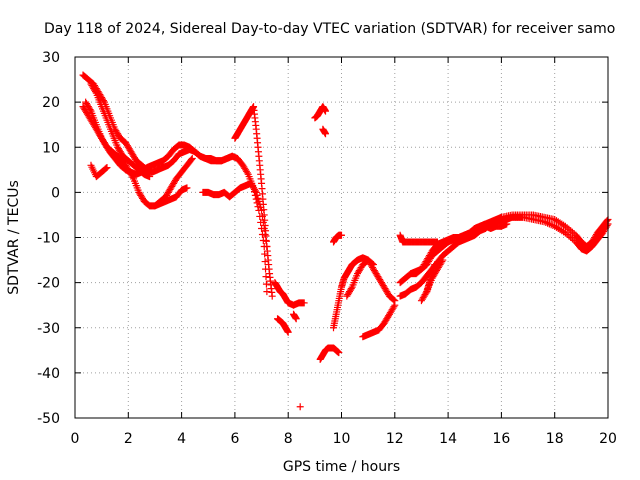 Image resolution: width=640 pixels, height=480 pixels. Describe the element at coordinates (234, 439) in the screenshot. I see `x-tick-label: 6` at that location.